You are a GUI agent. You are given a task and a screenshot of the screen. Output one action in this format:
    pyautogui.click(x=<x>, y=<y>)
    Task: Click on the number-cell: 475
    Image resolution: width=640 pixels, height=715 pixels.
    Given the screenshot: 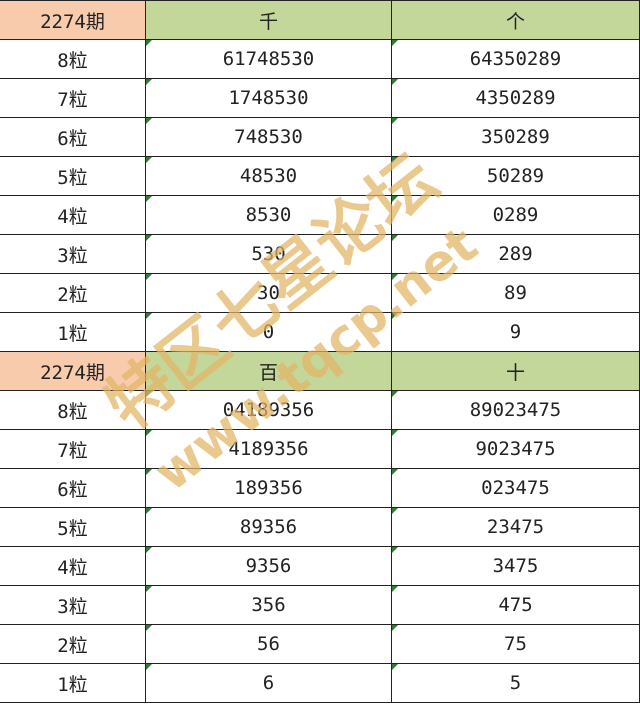 What is the action you would take?
    pyautogui.click(x=515, y=605)
    